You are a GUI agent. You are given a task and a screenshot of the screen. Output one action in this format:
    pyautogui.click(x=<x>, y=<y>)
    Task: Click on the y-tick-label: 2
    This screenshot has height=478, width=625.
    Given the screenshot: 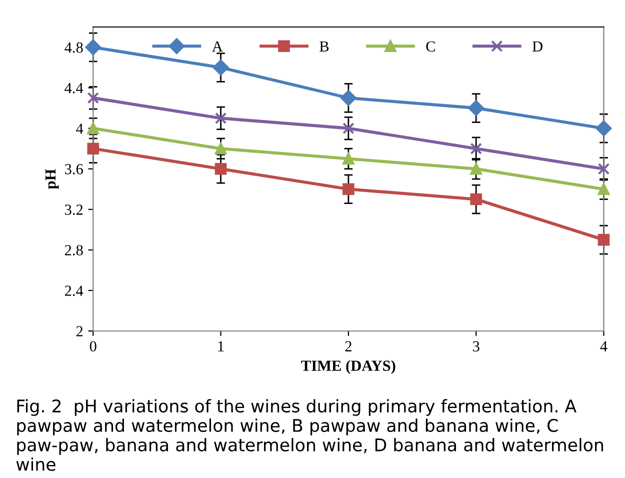 What is the action you would take?
    pyautogui.click(x=79, y=331)
    